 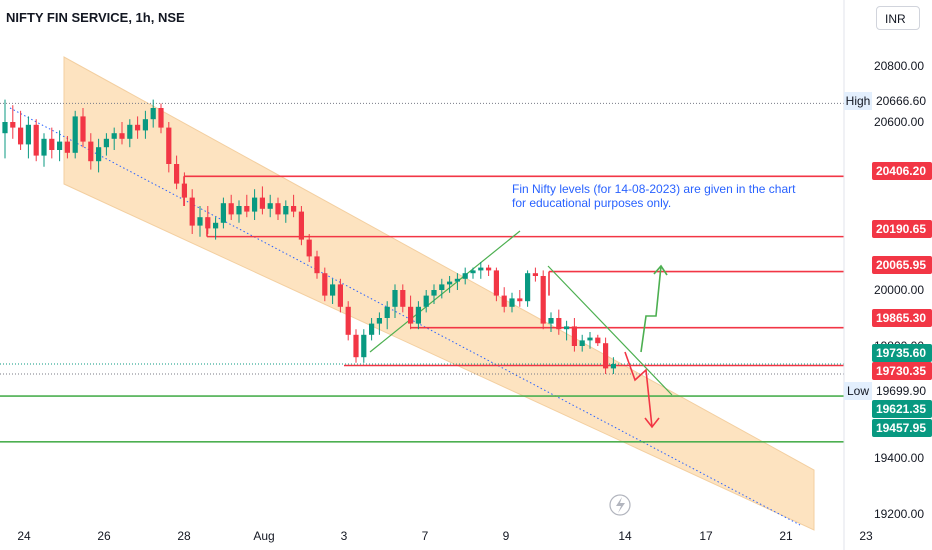 I want to click on price-level-label: 20406.20, so click(x=902, y=171).